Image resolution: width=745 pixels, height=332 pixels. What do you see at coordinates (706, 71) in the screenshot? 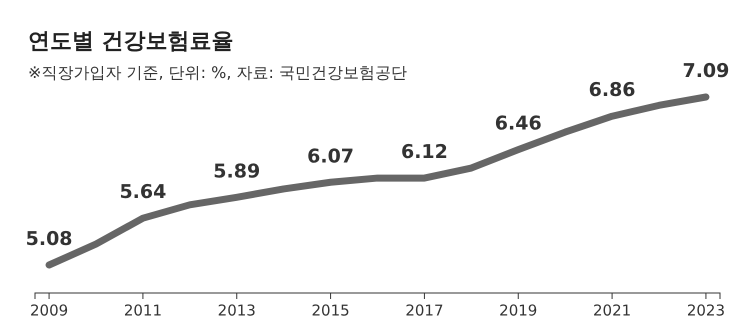
I see `data-label: 7.09` at bounding box center [706, 71].